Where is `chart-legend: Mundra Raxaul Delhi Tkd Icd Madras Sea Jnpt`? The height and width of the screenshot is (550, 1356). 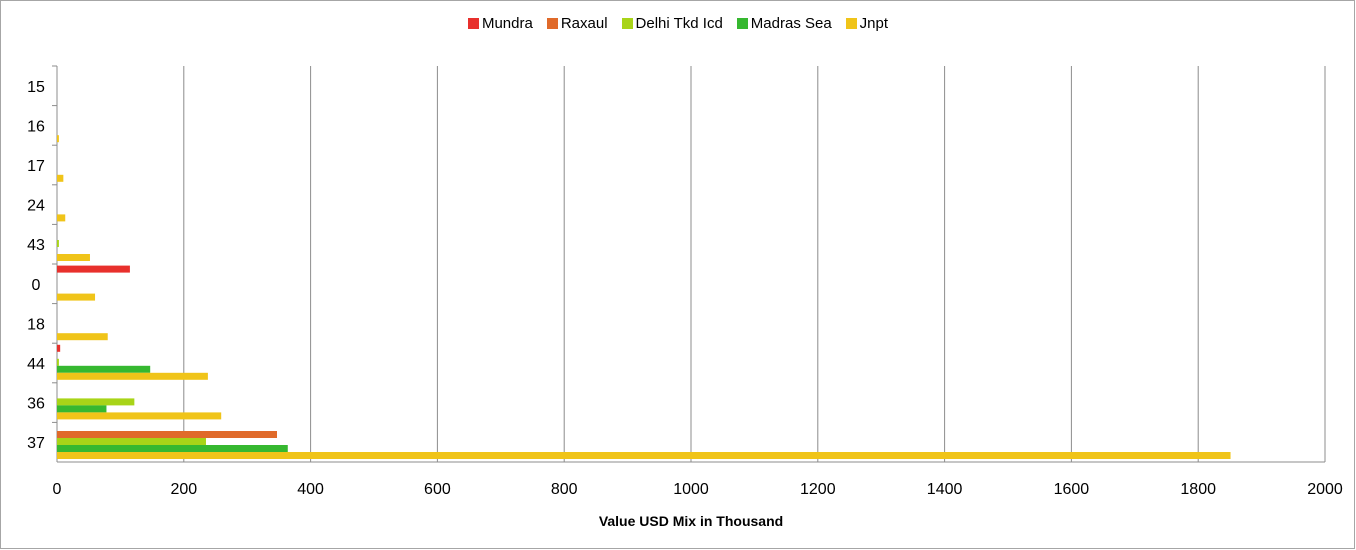
chart-legend: Mundra Raxaul Delhi Tkd Icd Madras Sea Jnpt is located at coordinates (678, 23).